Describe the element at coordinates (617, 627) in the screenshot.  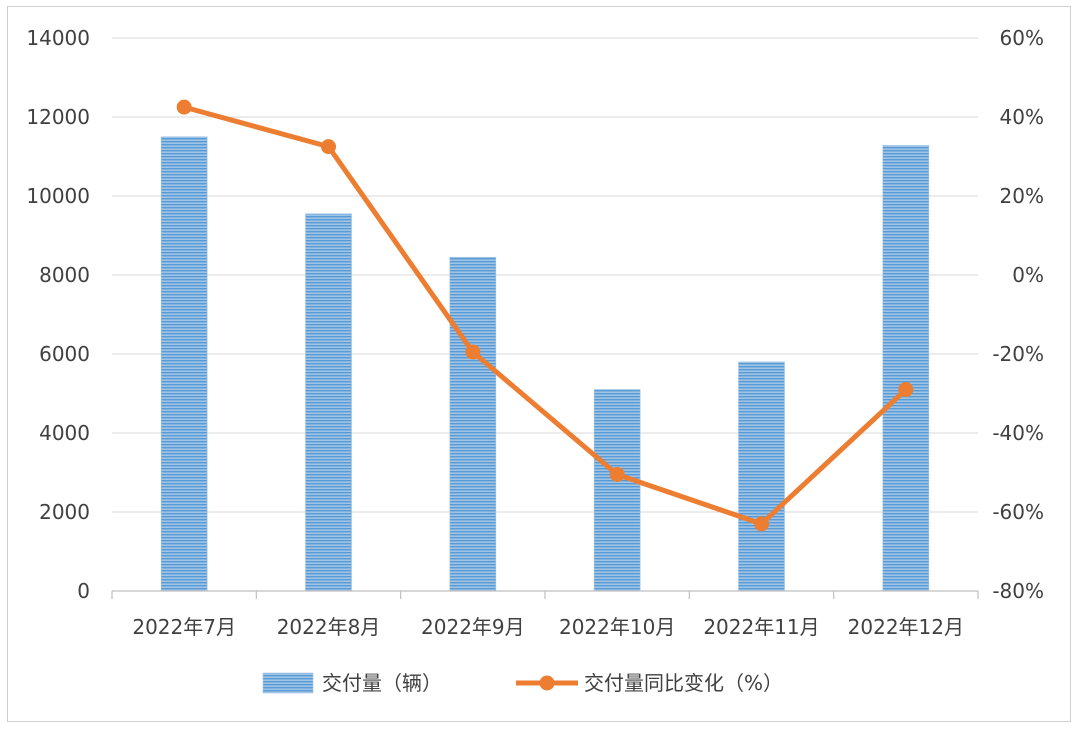
I see `x-tick-label: 2022年10月` at that location.